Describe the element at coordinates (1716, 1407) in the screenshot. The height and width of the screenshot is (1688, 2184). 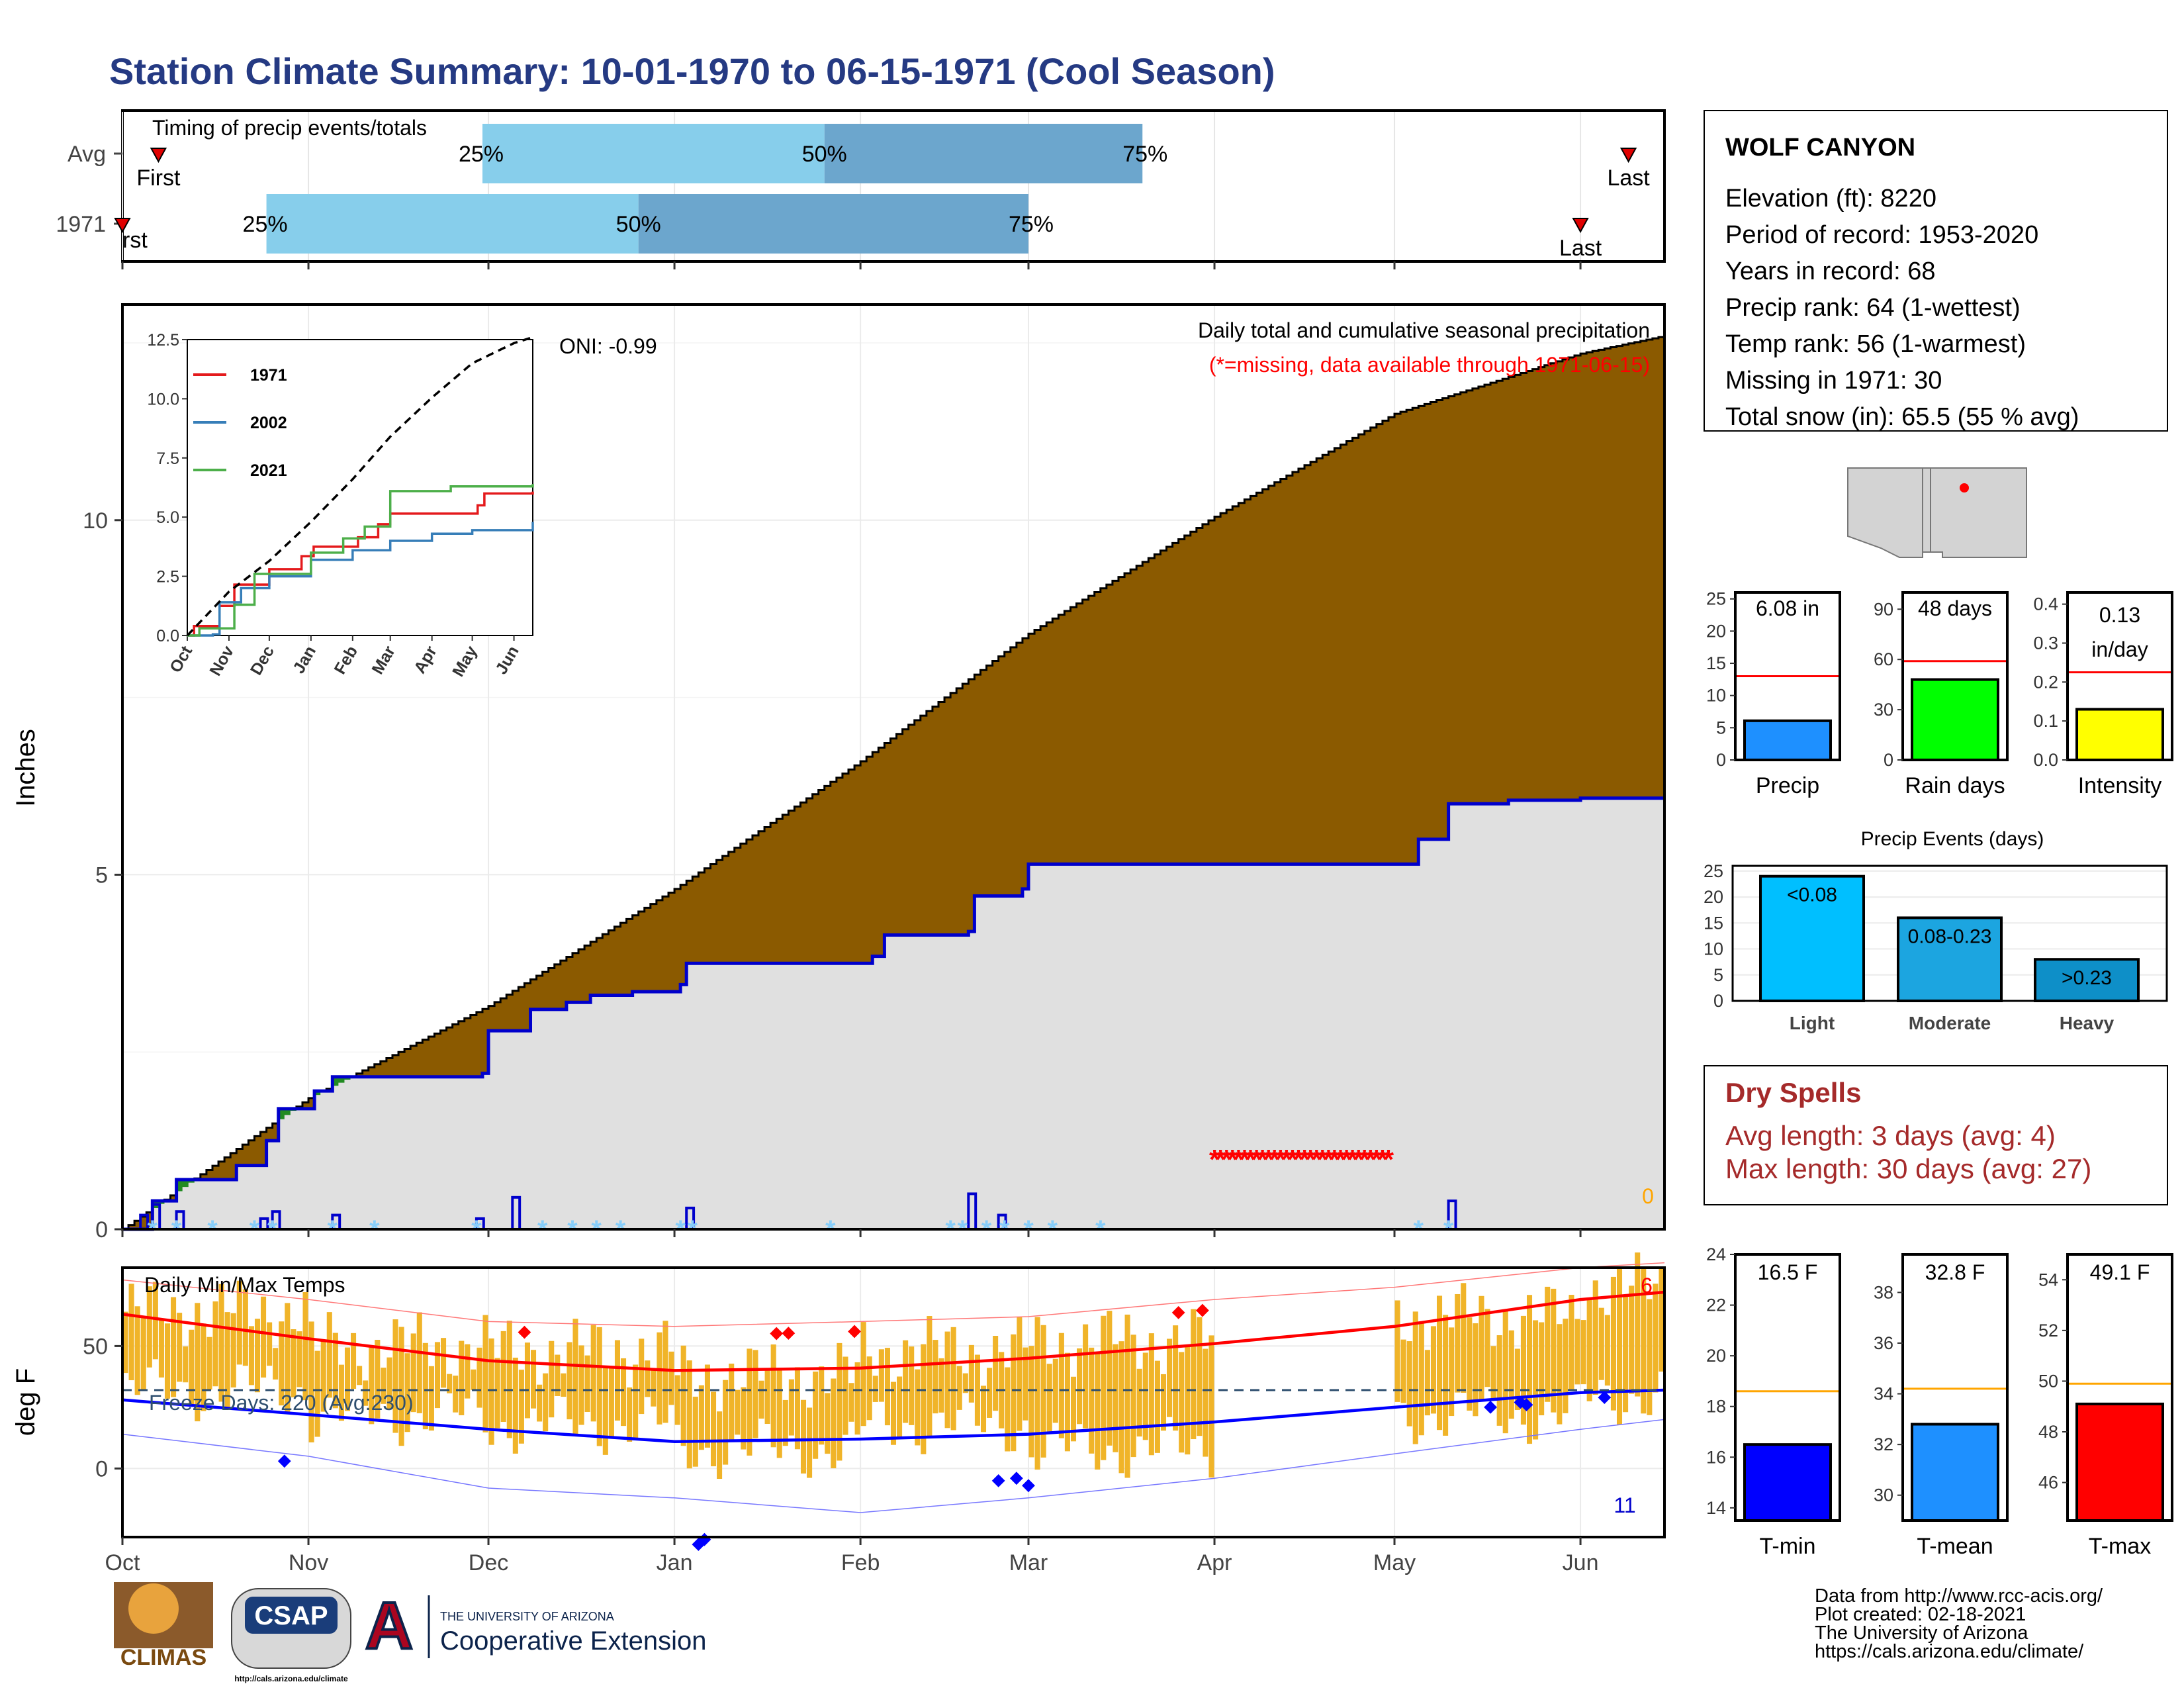
I see `small-panel-y-tick-label: 18` at that location.